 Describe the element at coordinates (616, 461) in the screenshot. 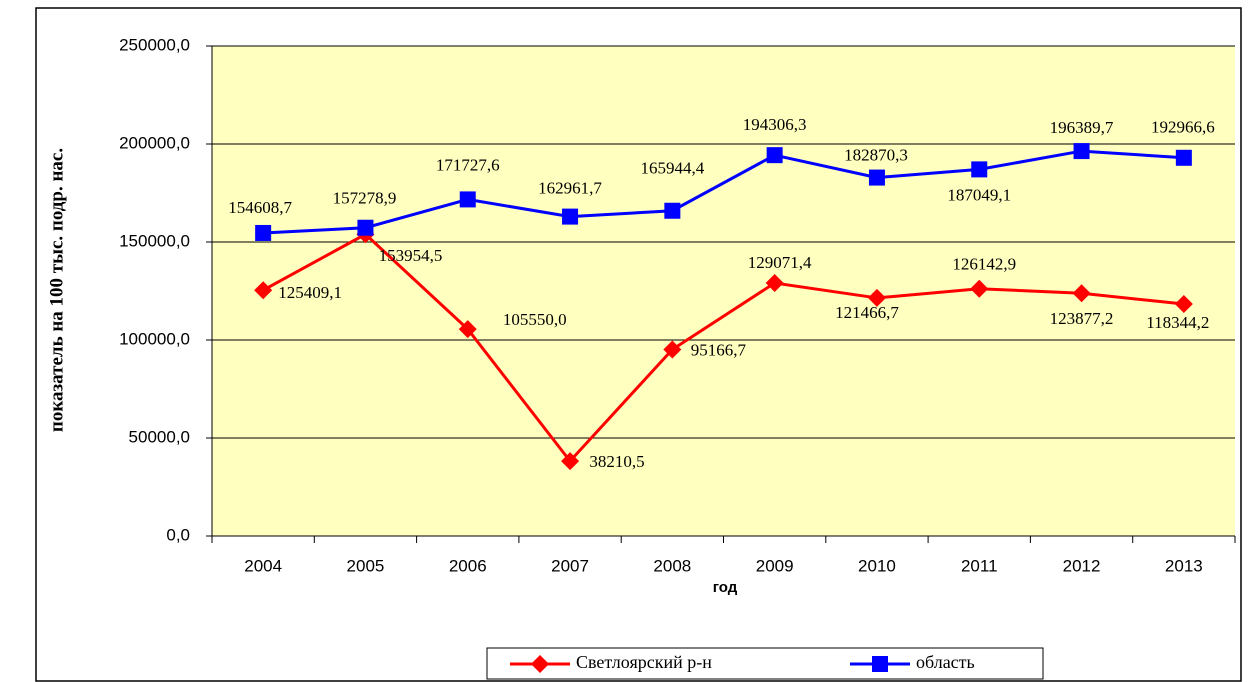

I see `data-label: 38210,5` at that location.